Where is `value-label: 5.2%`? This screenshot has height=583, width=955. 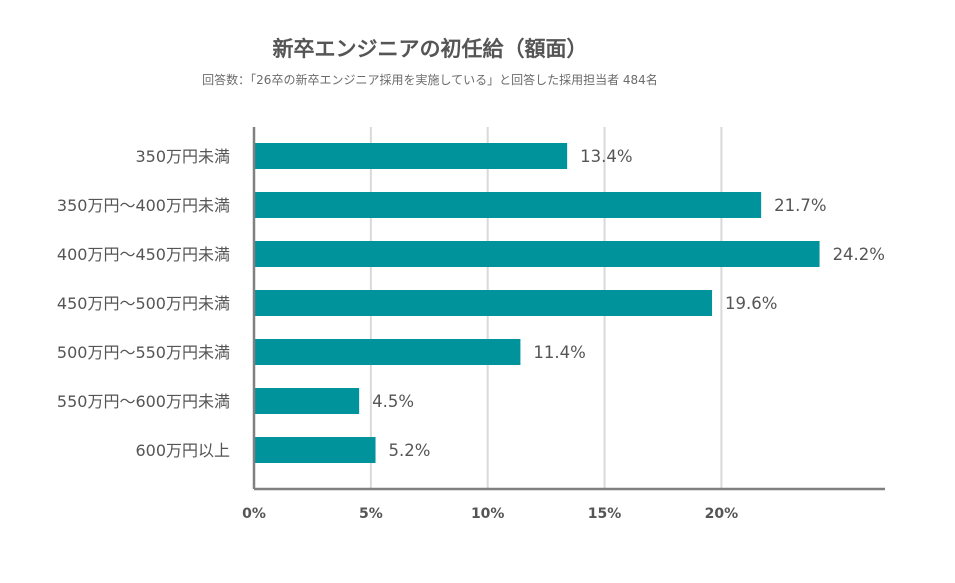
value-label: 5.2% is located at coordinates (410, 450).